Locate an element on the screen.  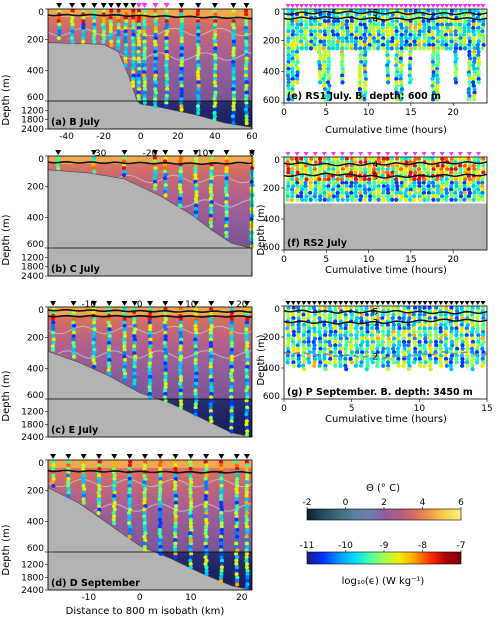
y-tick-label: 0 is located at coordinates (41, 13).